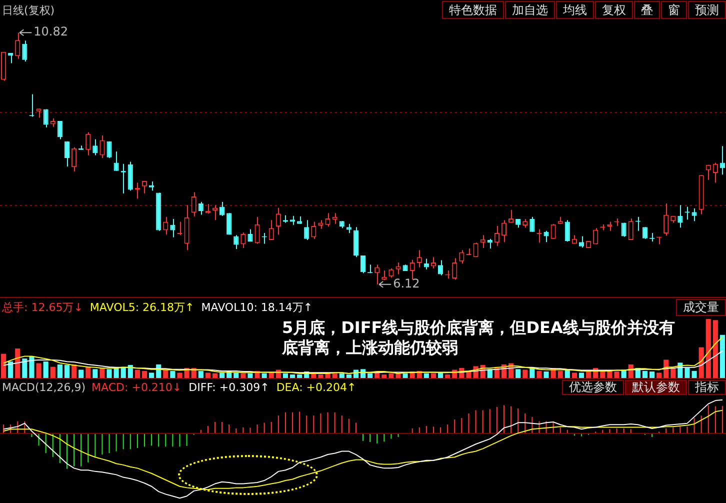 Image resolution: width=726 pixels, height=503 pixels. What do you see at coordinates (575, 10) in the screenshot?
I see `text: 均线` at bounding box center [575, 10].